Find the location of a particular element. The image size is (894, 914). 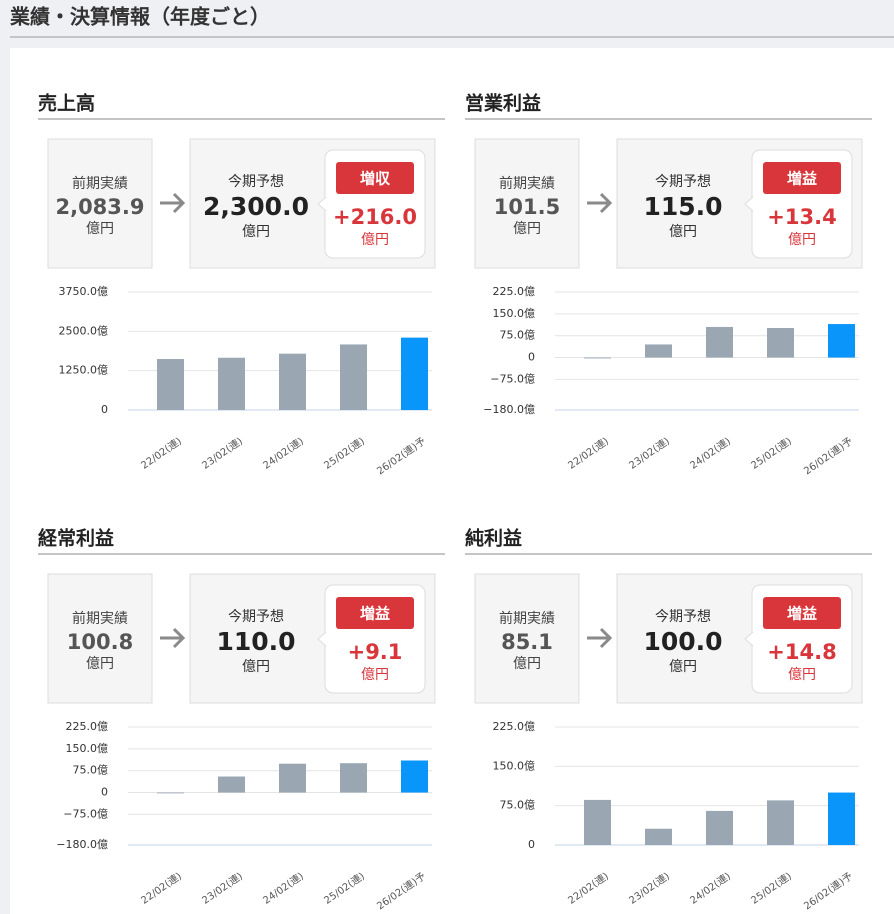

forecast-value: 100.0 is located at coordinates (682, 641).